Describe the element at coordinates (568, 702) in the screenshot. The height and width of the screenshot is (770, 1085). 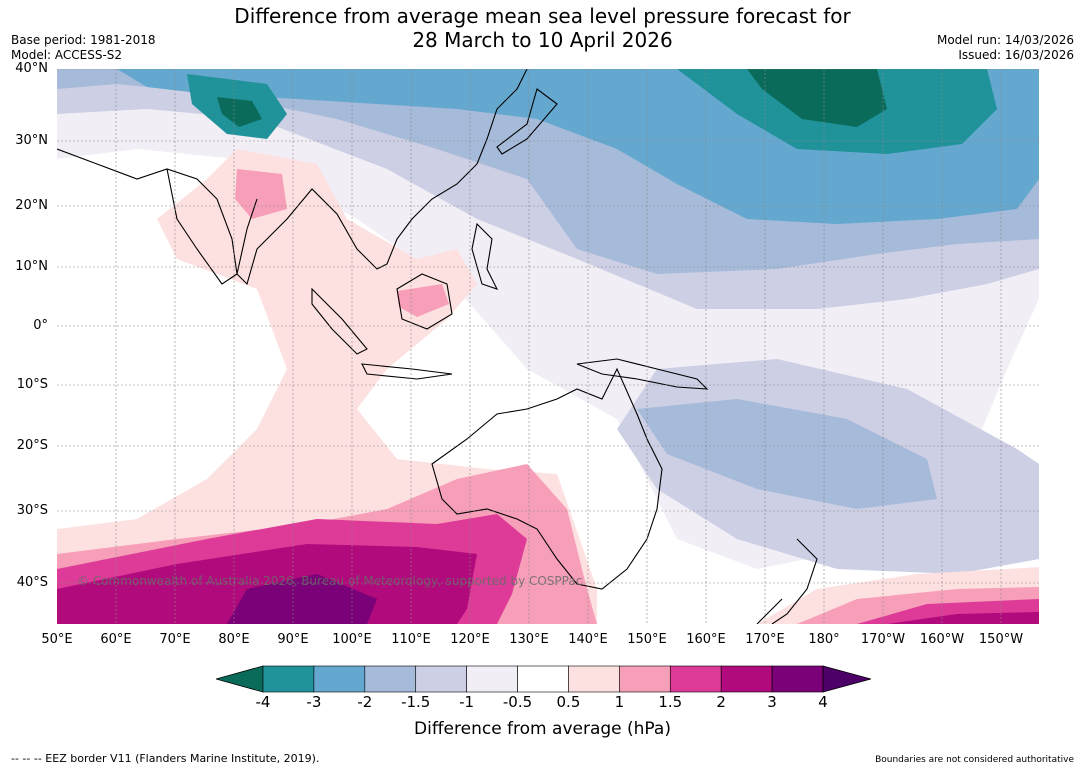
I see `colorbar-tick-label: 0.5` at that location.